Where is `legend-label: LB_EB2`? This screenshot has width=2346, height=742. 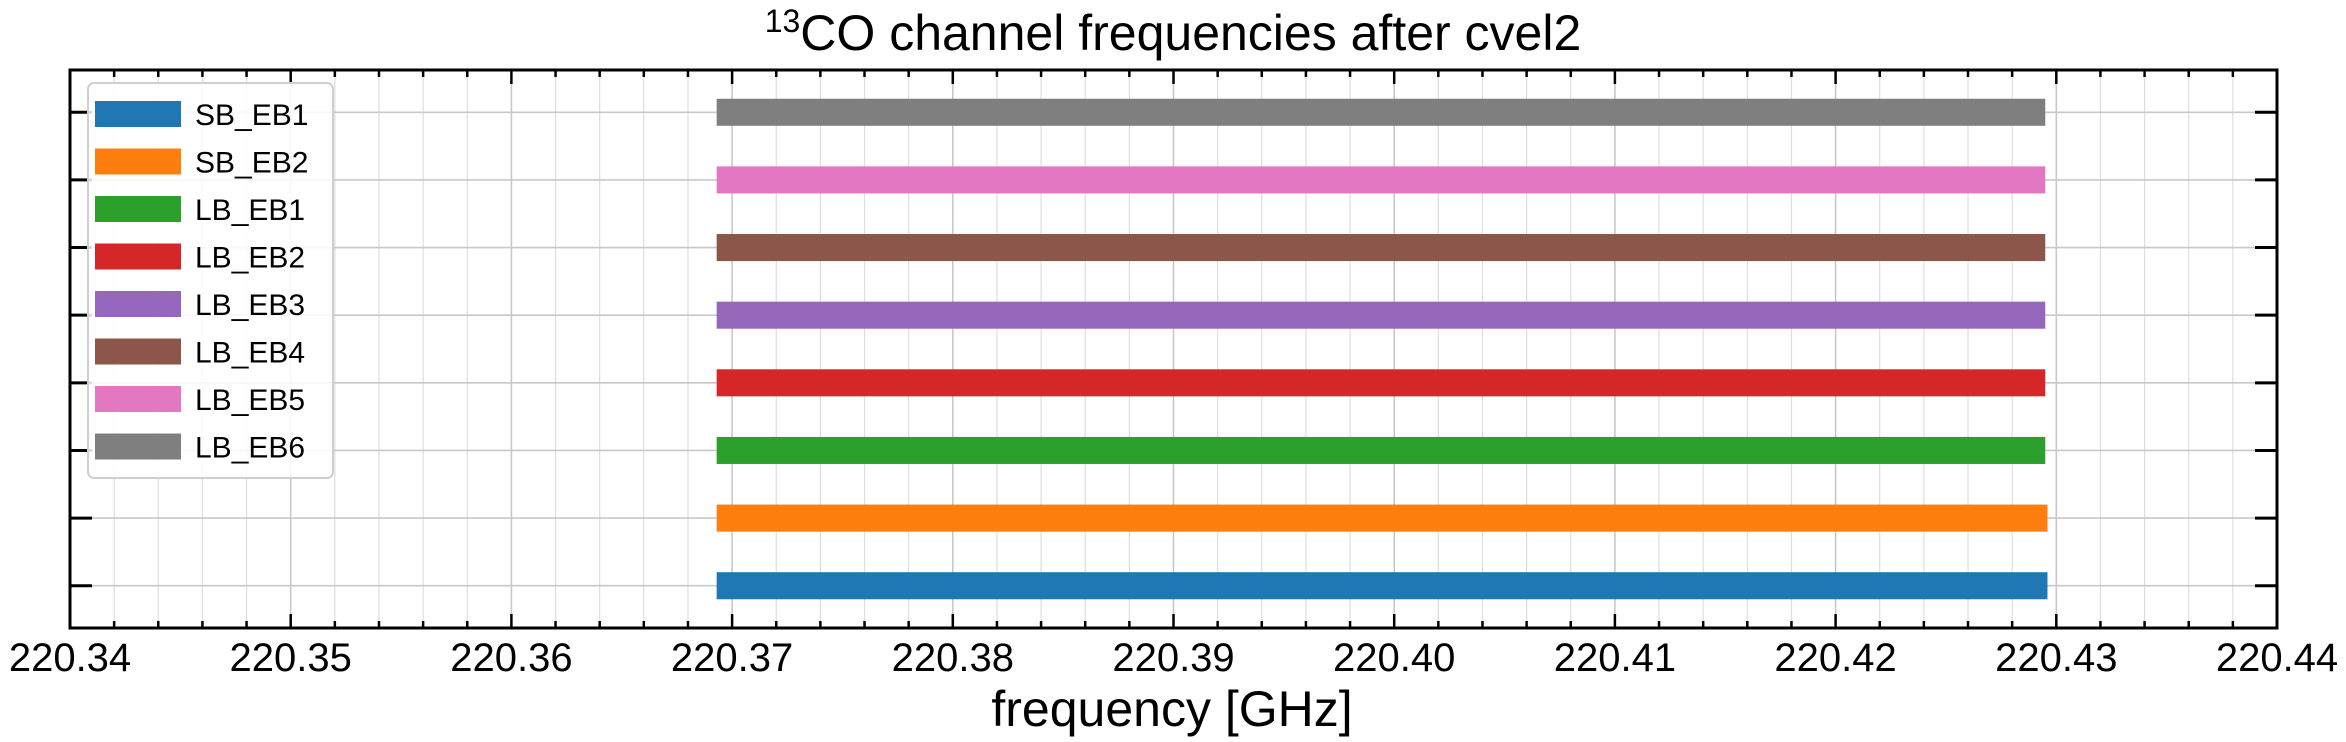
legend-label: LB_EB2 is located at coordinates (250, 258).